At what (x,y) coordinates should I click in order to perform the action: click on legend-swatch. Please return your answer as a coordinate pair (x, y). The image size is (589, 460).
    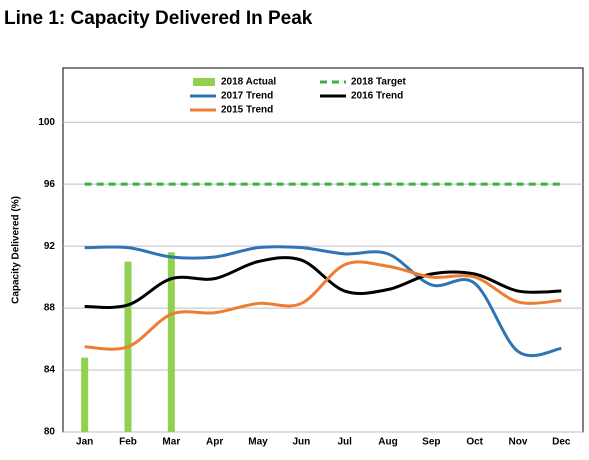
    Looking at the image, I should click on (204, 82).